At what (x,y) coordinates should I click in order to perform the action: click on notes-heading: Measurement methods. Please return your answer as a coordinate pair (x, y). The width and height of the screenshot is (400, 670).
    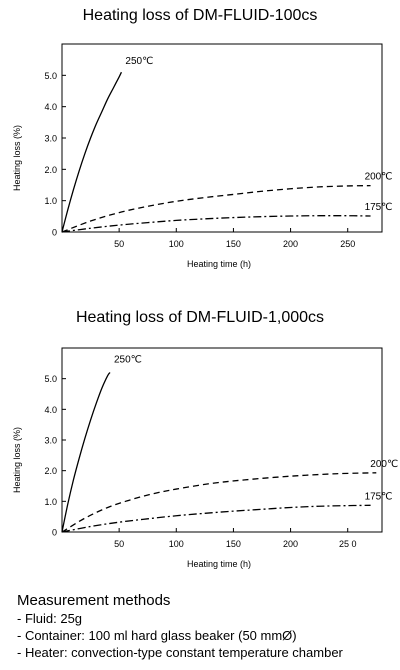
    Looking at the image, I should click on (94, 600).